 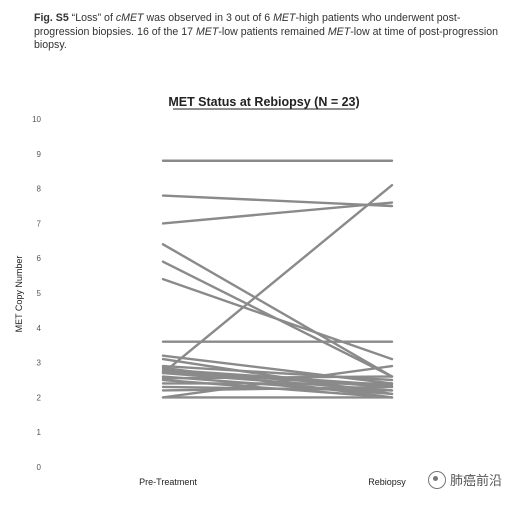 I want to click on x-tick-label: Pre-Treatment, so click(x=168, y=482).